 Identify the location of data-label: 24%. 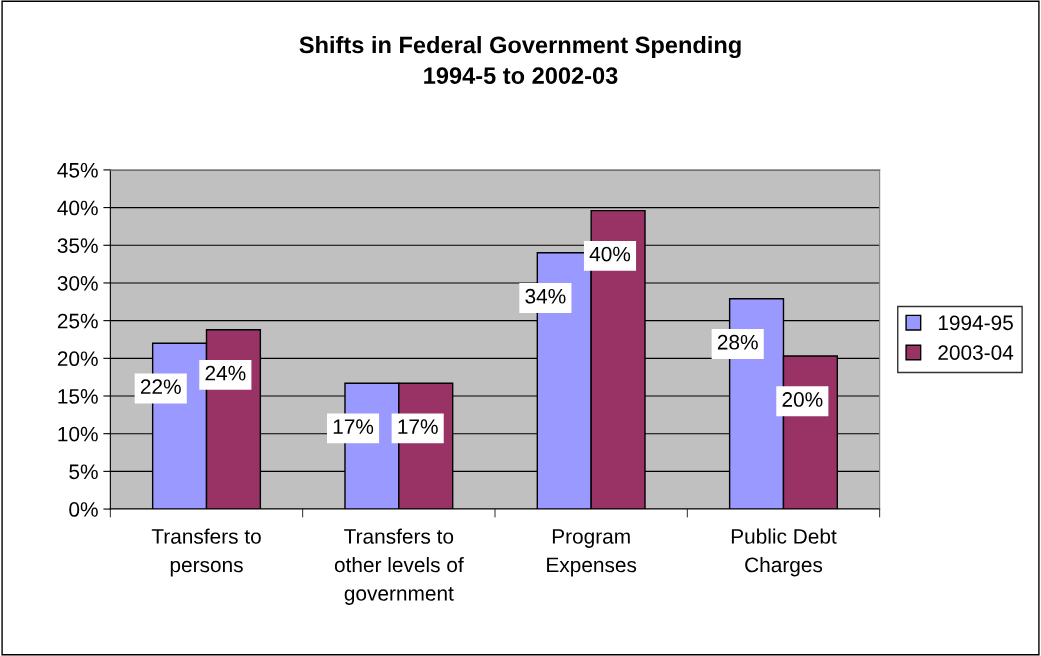
(225, 373).